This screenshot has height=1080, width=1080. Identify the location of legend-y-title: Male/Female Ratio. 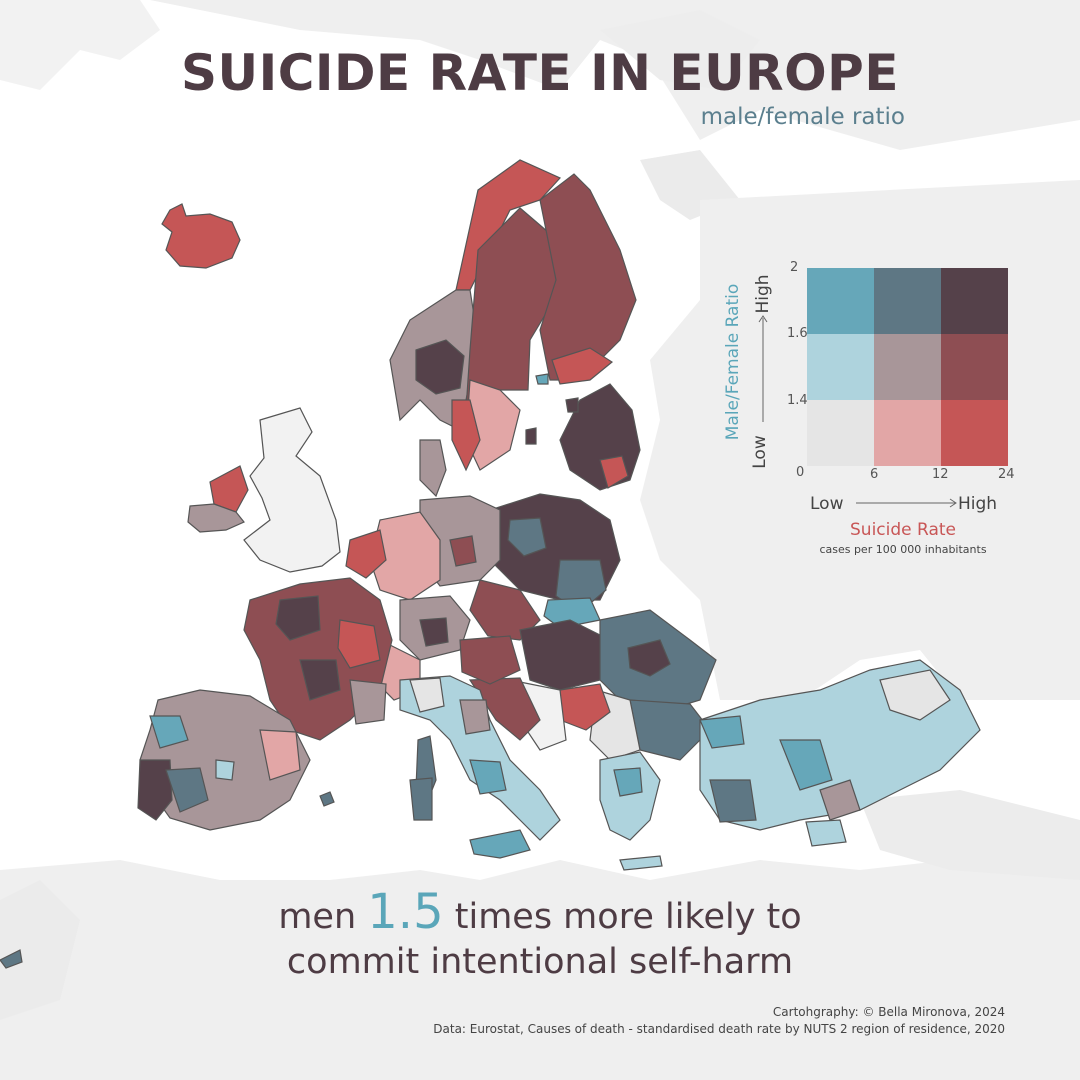
(733, 362).